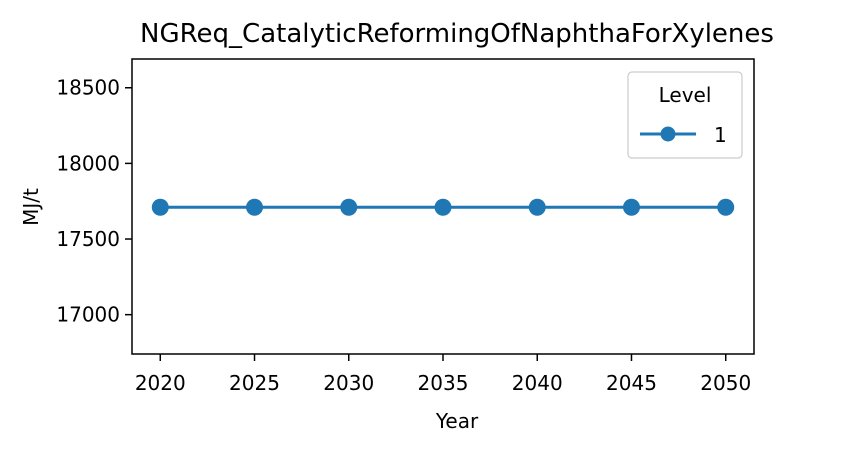  What do you see at coordinates (160, 383) in the screenshot?
I see `x-tick-label: 2020` at bounding box center [160, 383].